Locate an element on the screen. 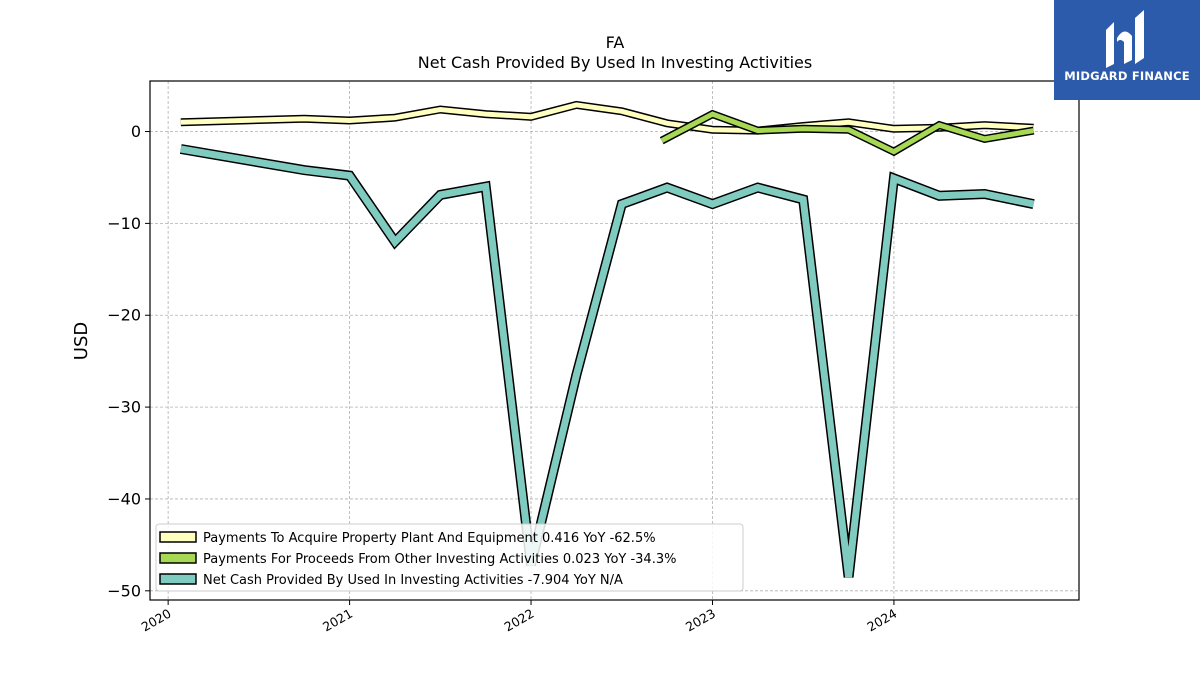 The width and height of the screenshot is (1200, 675). legend-box is located at coordinates (449, 557).